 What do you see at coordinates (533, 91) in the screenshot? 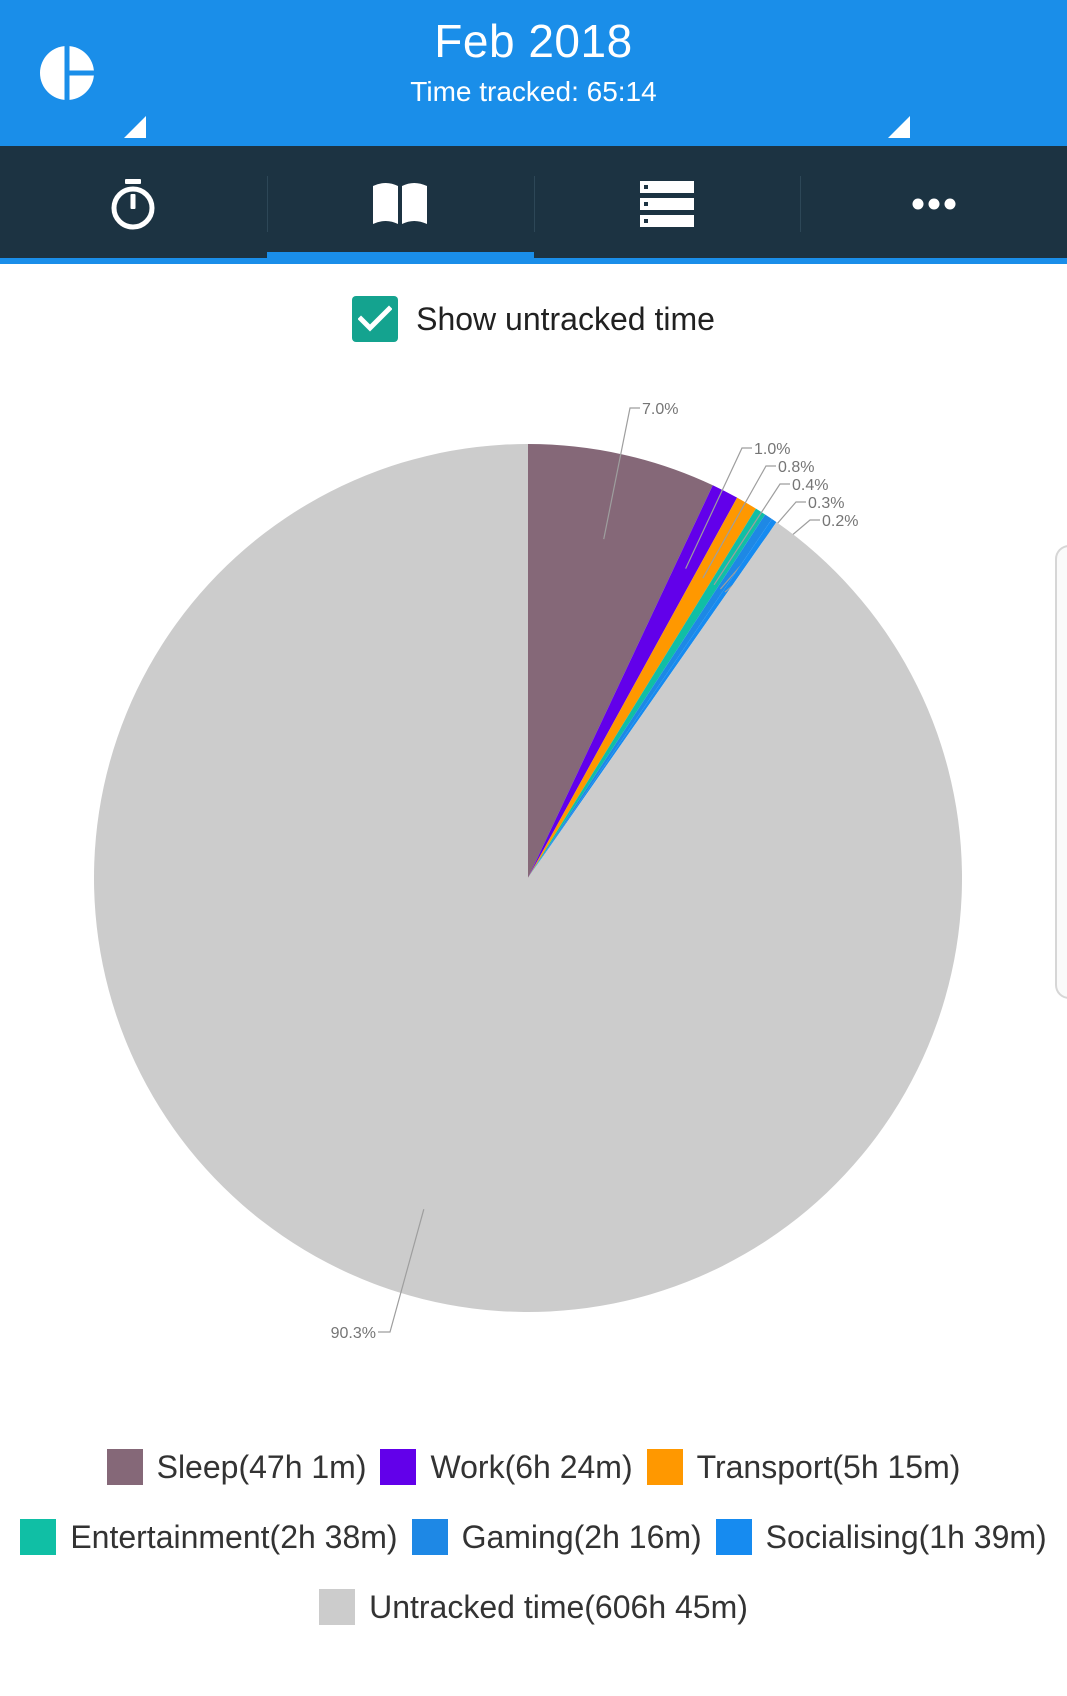
I see `time-tracked-summary: Time tracked: 65:14` at bounding box center [533, 91].